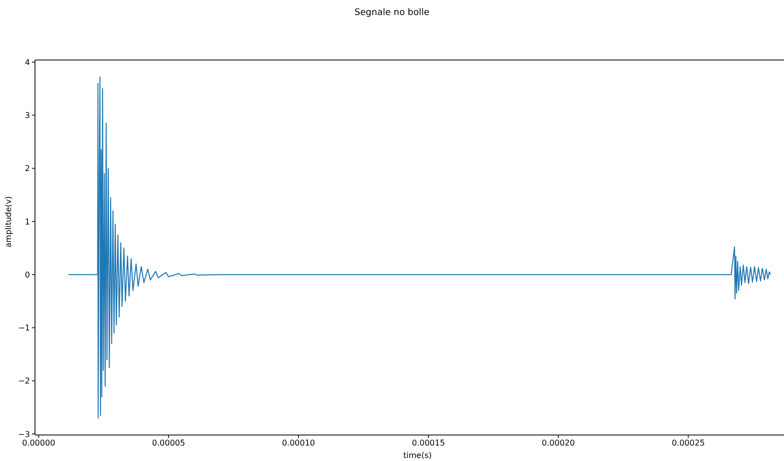  What do you see at coordinates (558, 443) in the screenshot?
I see `x-tick-label: 0.00020` at bounding box center [558, 443].